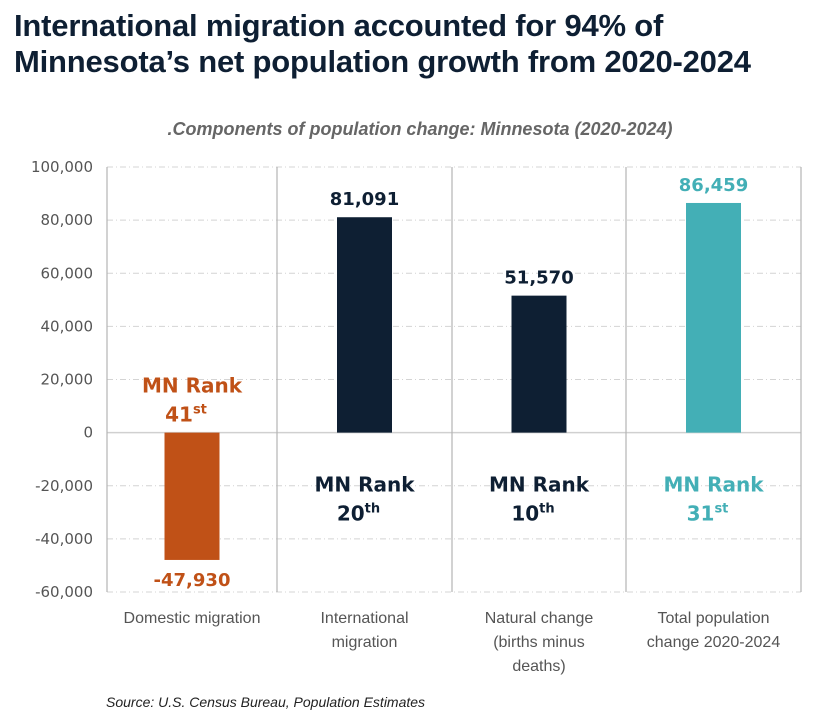  Describe the element at coordinates (713, 185) in the screenshot. I see `value-label: 86,459` at that location.